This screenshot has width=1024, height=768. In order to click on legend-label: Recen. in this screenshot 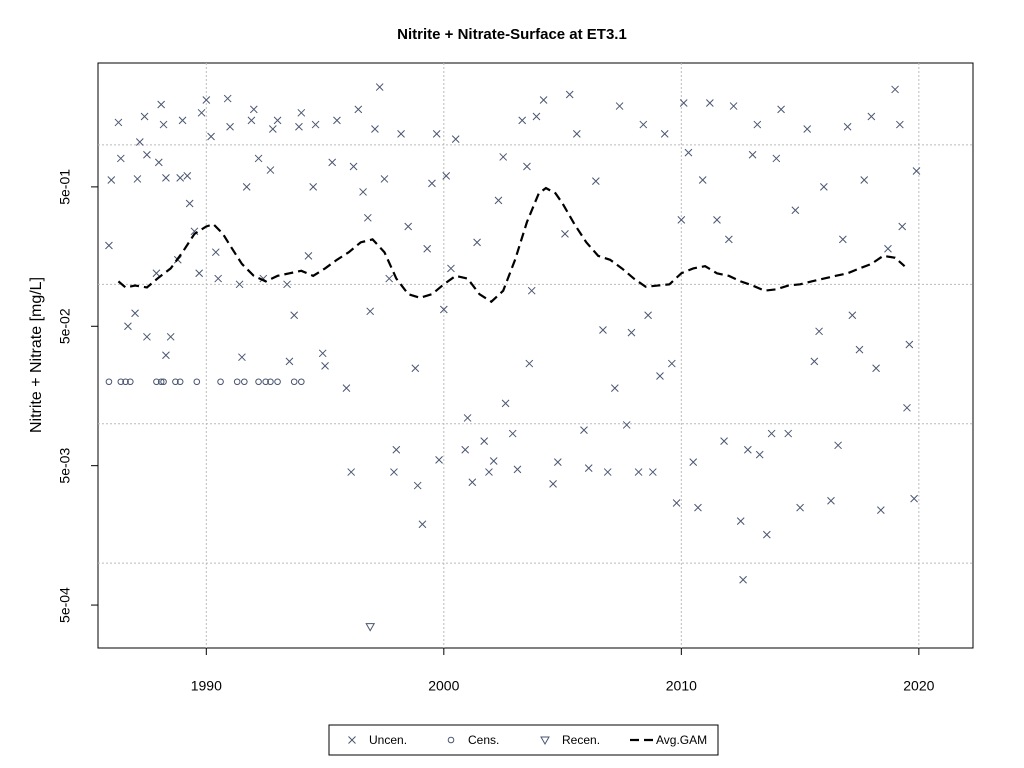, I will do `click(581, 740)`.